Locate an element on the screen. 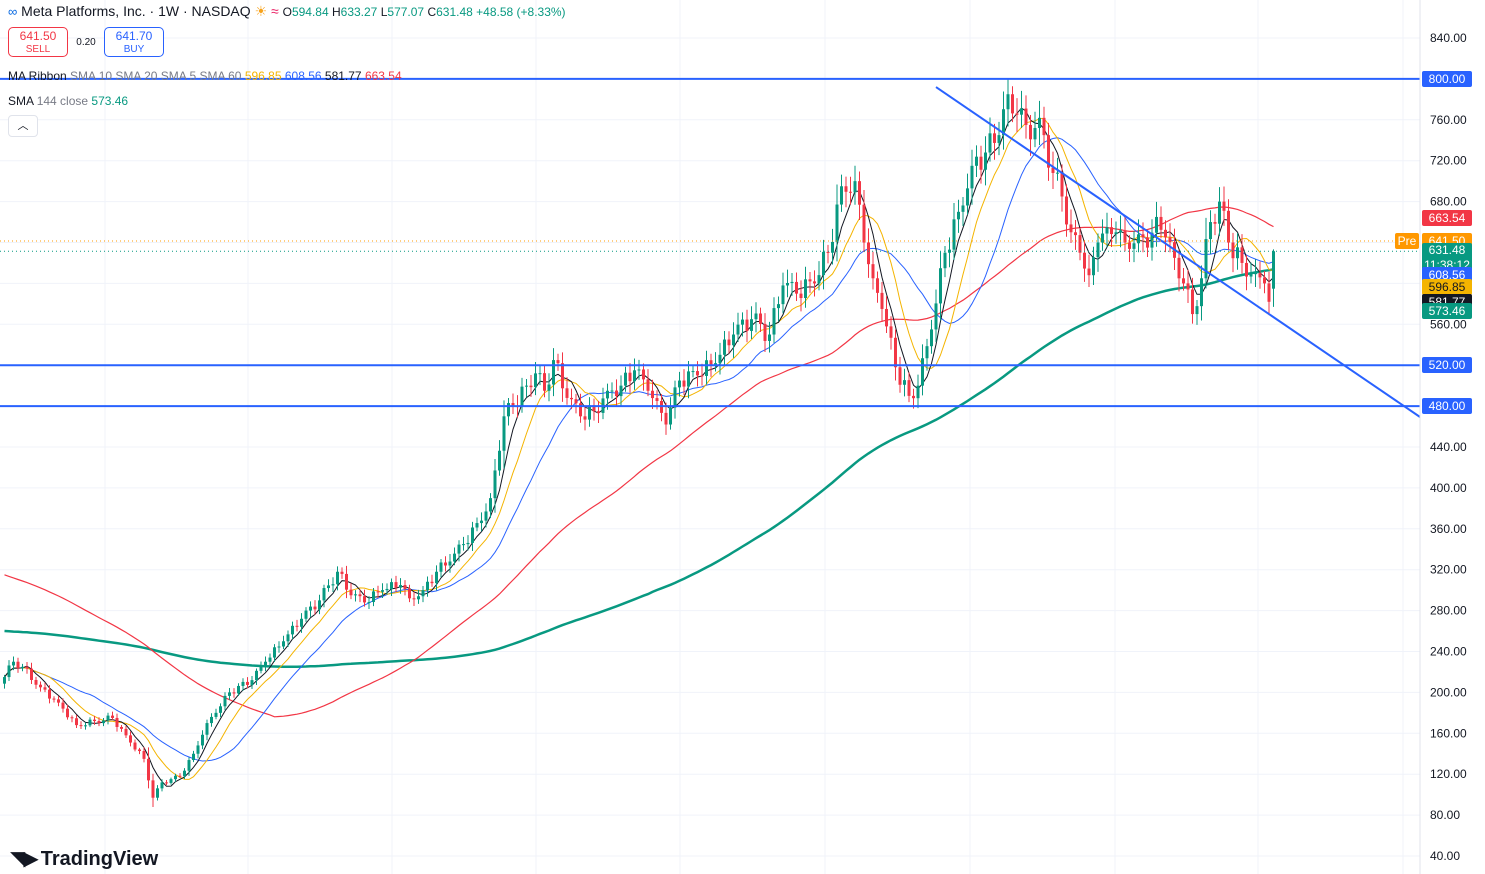 The image size is (1485, 874). low-value: 577.07 is located at coordinates (406, 12).